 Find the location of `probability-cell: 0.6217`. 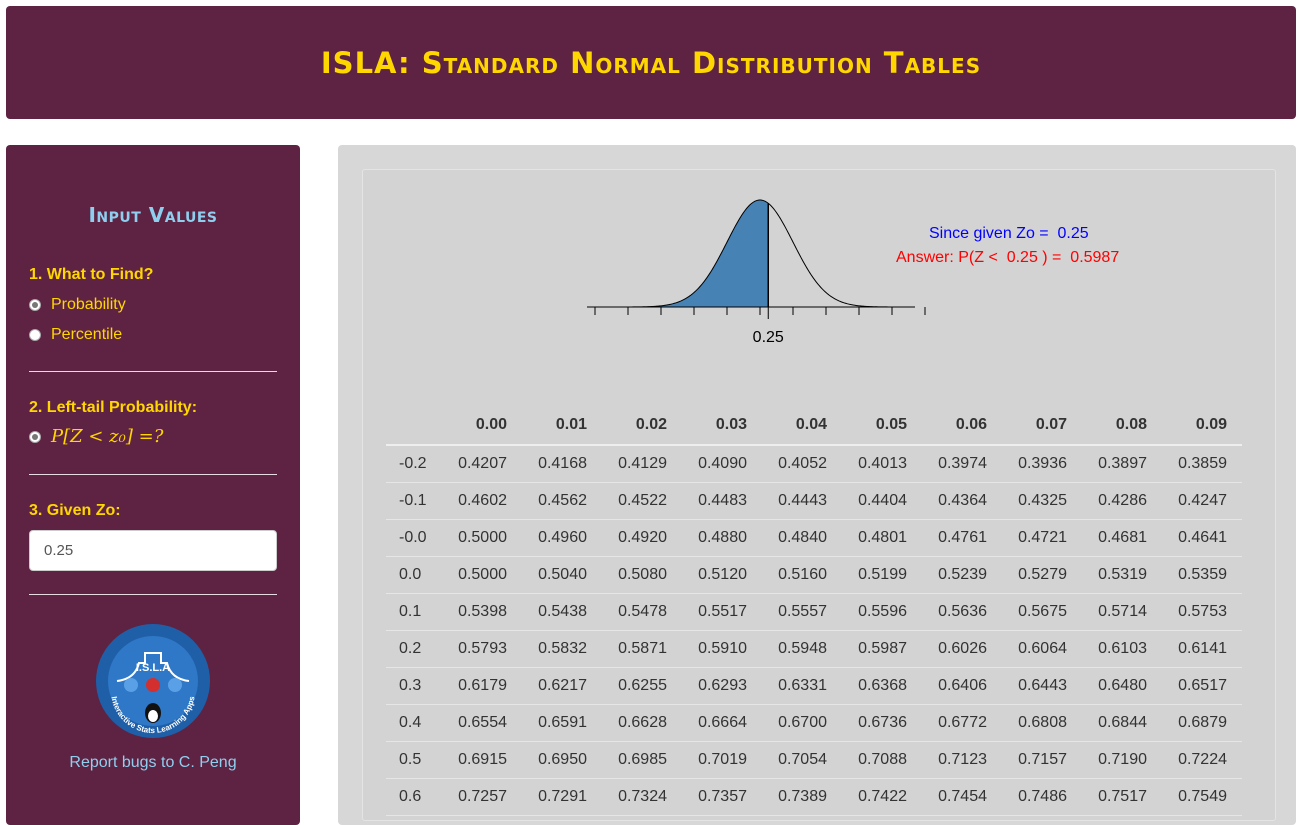

probability-cell: 0.6217 is located at coordinates (562, 686).